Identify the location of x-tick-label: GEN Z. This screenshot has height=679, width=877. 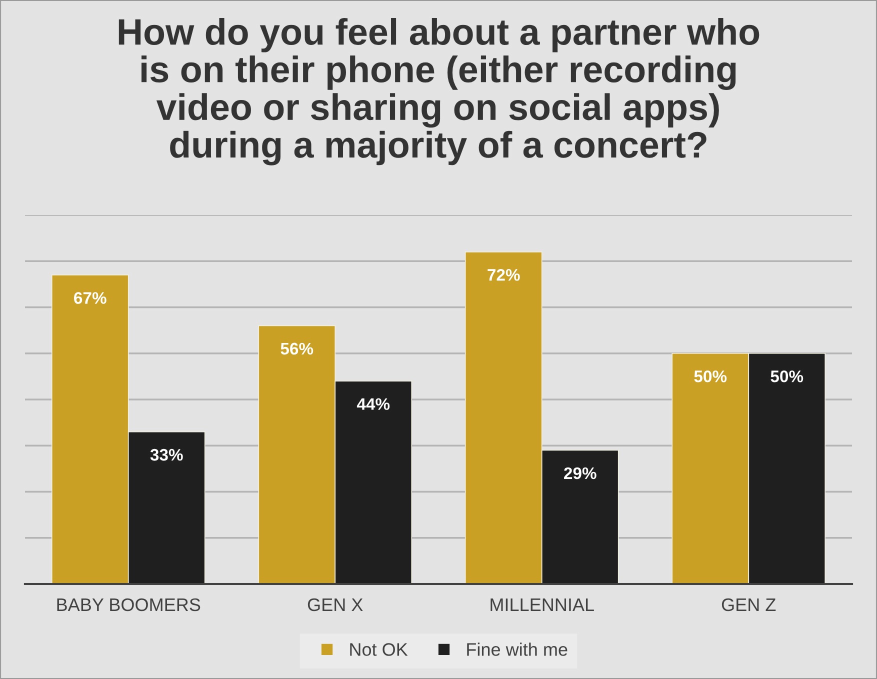
(749, 605).